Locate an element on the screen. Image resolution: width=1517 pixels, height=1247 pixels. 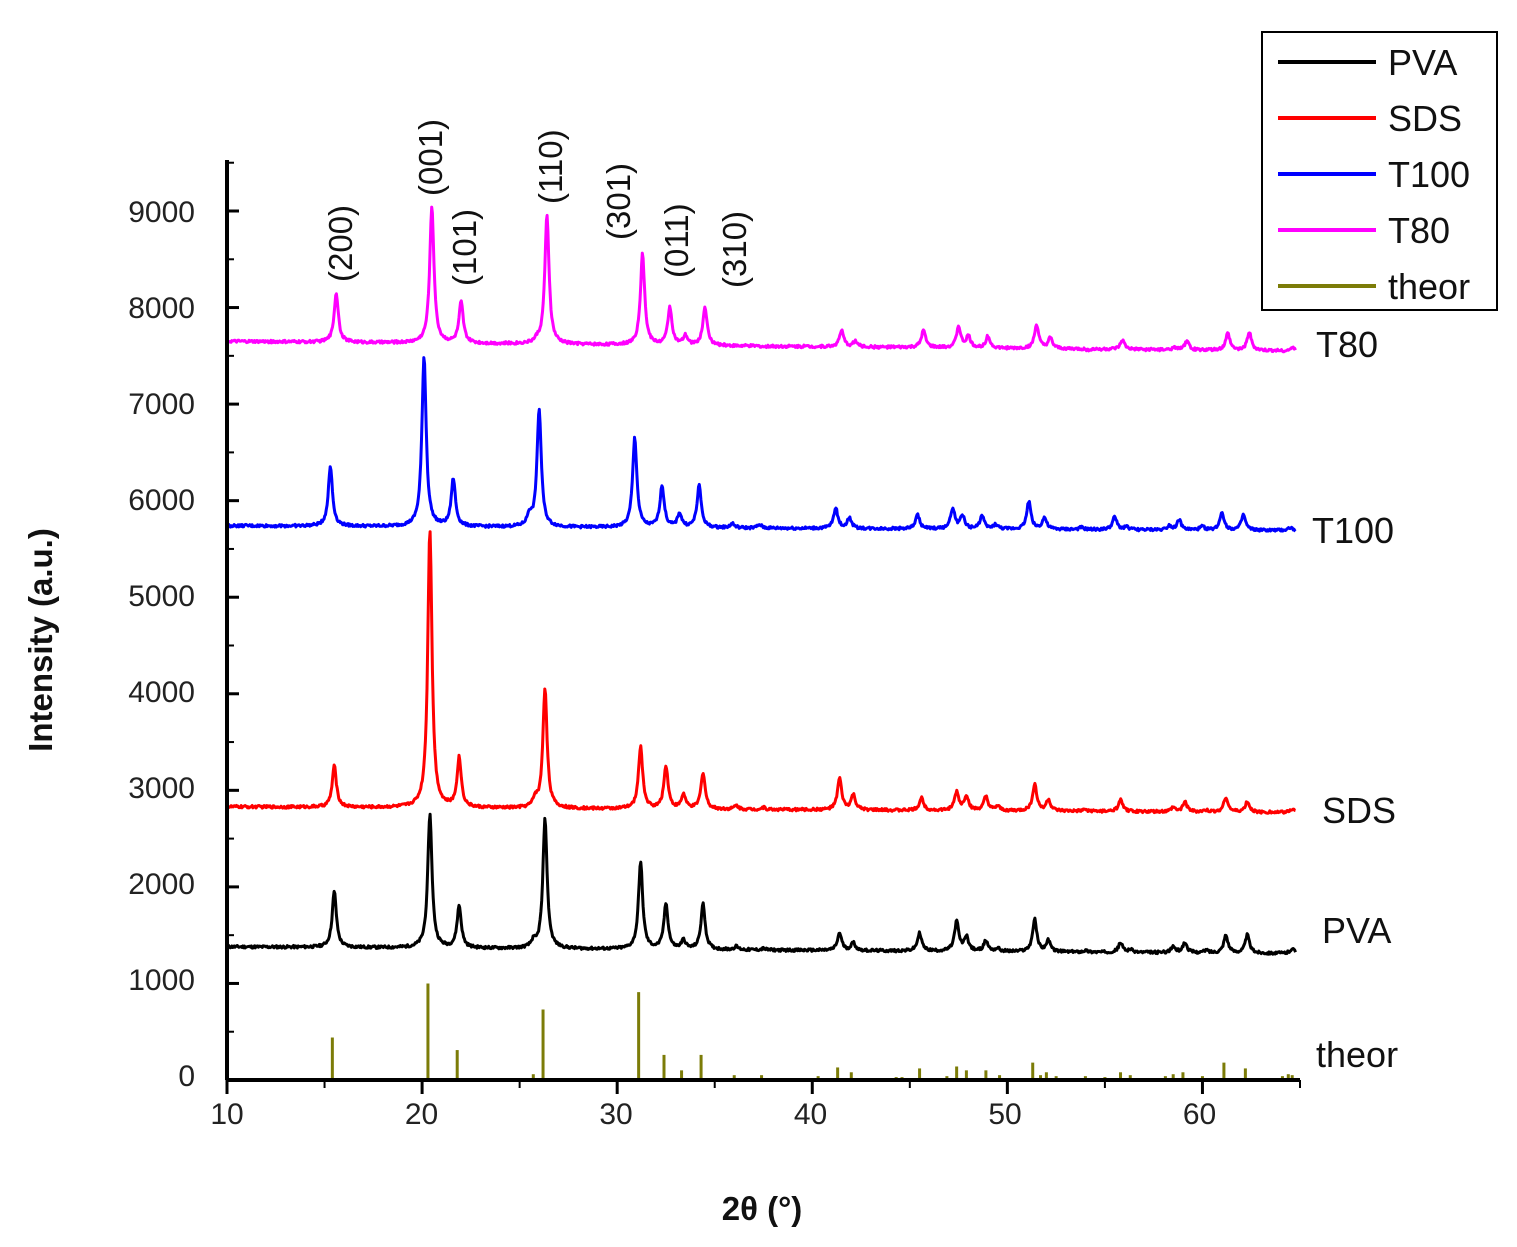
x-axis-title: 2θ (°) is located at coordinates (762, 1208).